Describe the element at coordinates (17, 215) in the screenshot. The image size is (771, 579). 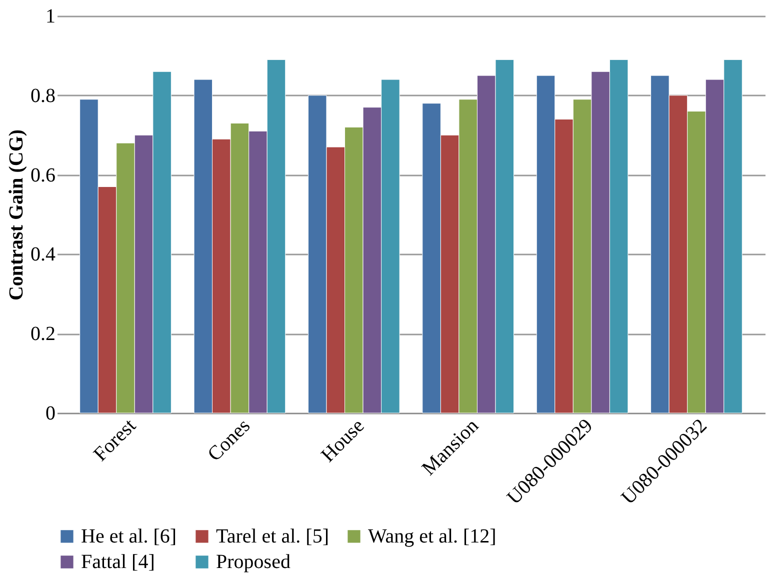
I see `y-axis-title: Contrast Gain (CG)` at that location.